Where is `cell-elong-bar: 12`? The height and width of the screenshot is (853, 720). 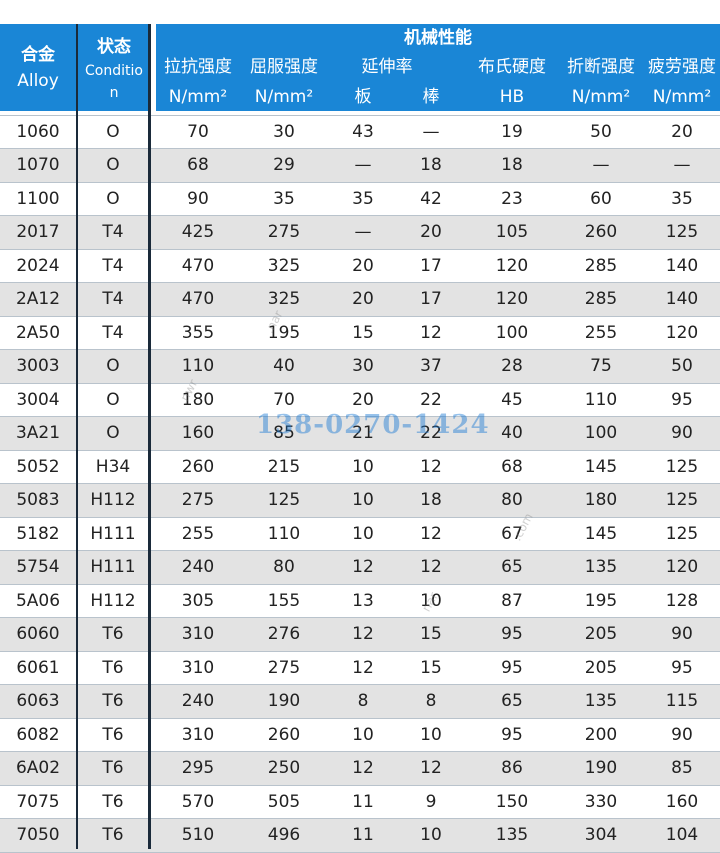 cell-elong-bar: 12 is located at coordinates (431, 768).